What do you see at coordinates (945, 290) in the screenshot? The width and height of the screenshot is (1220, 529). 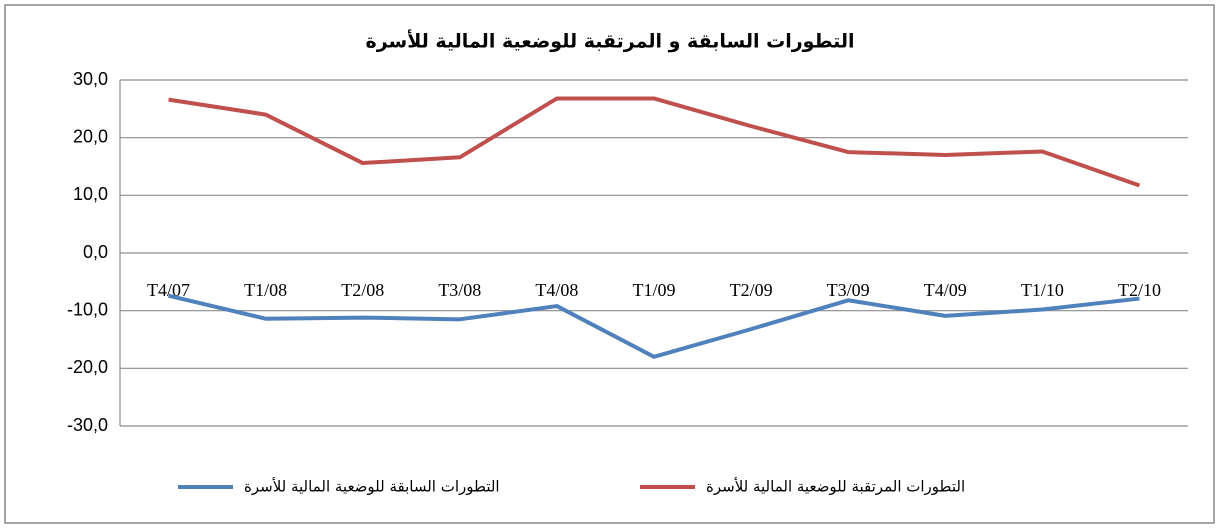 I see `x-tick-label: T4/09` at bounding box center [945, 290].